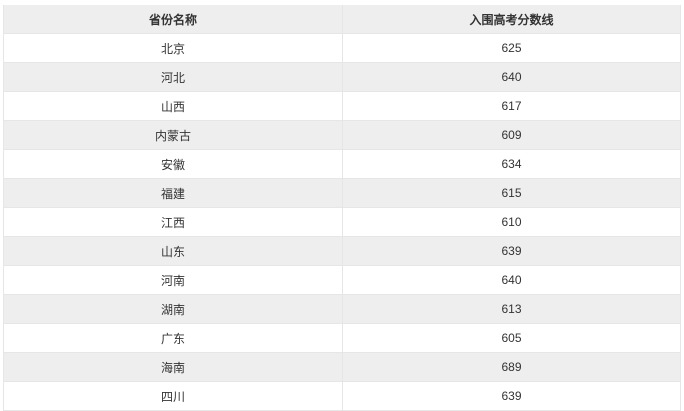 This screenshot has width=684, height=411. Describe the element at coordinates (173, 193) in the screenshot. I see `province-cell: 福建` at that location.